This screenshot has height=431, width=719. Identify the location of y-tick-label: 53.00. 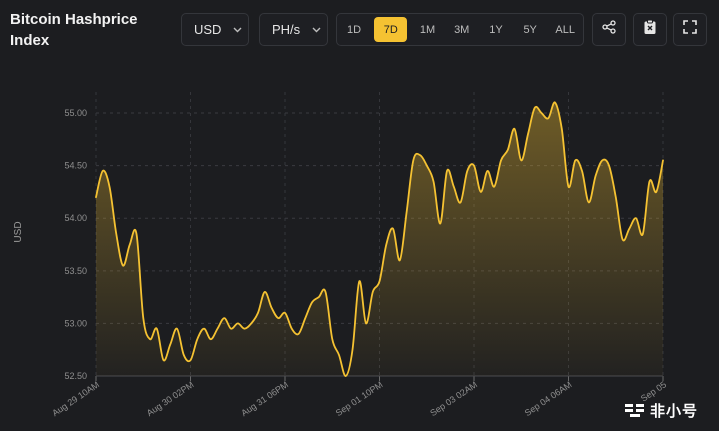
(75, 323).